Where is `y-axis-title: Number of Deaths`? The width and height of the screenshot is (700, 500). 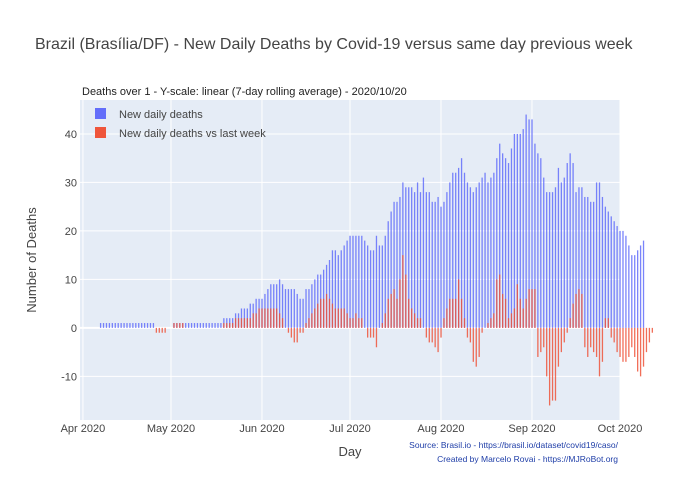 y-axis-title: Number of Deaths is located at coordinates (31, 260).